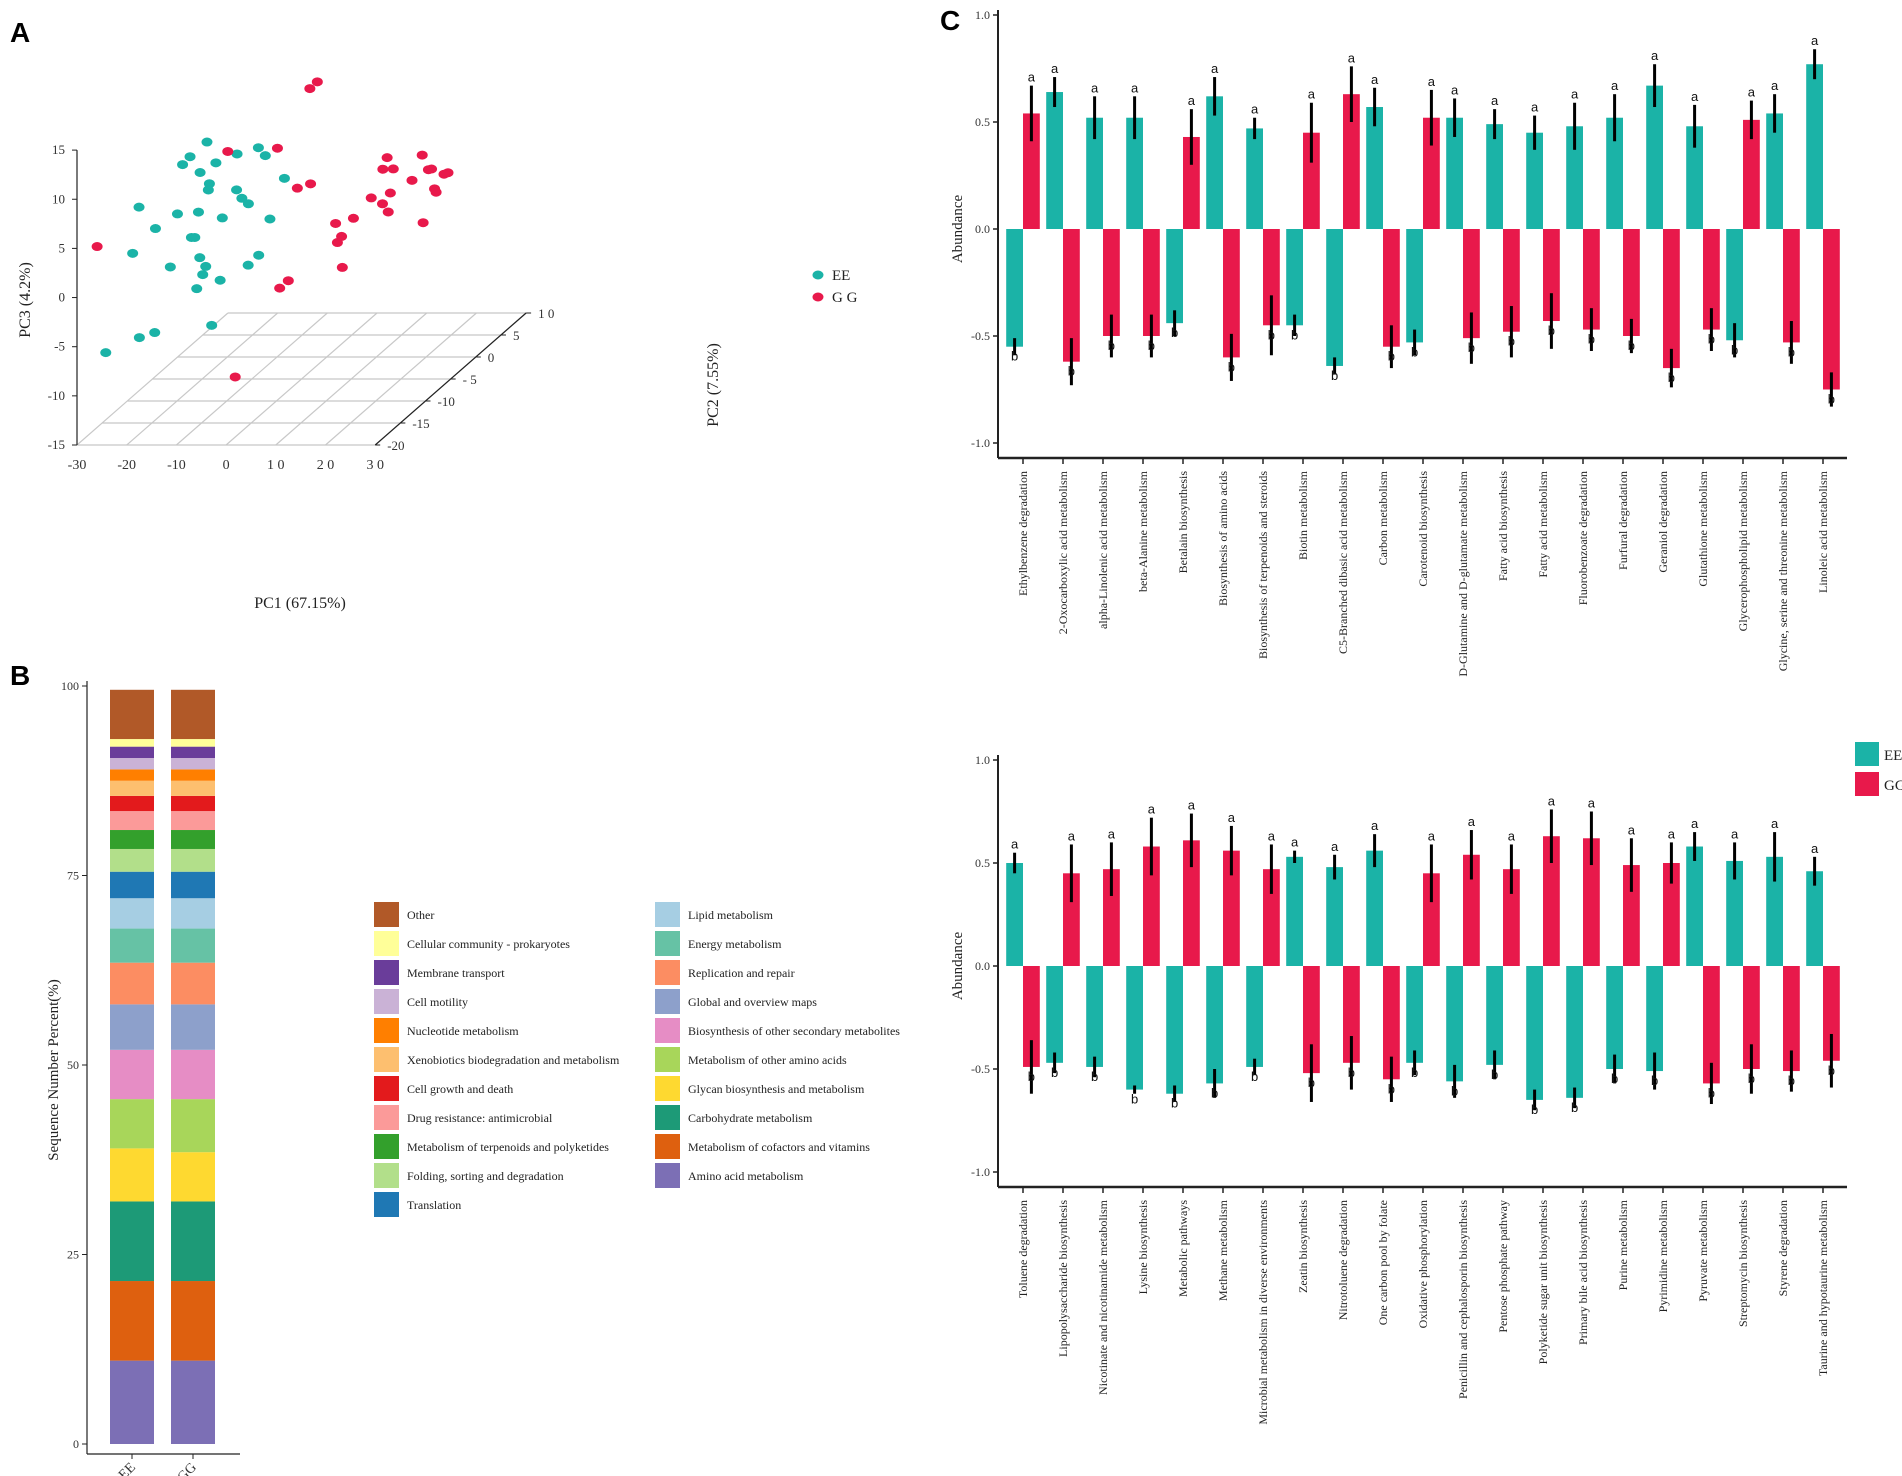  What do you see at coordinates (456, 973) in the screenshot?
I see `stack-legend-label: Membrane transport` at bounding box center [456, 973].